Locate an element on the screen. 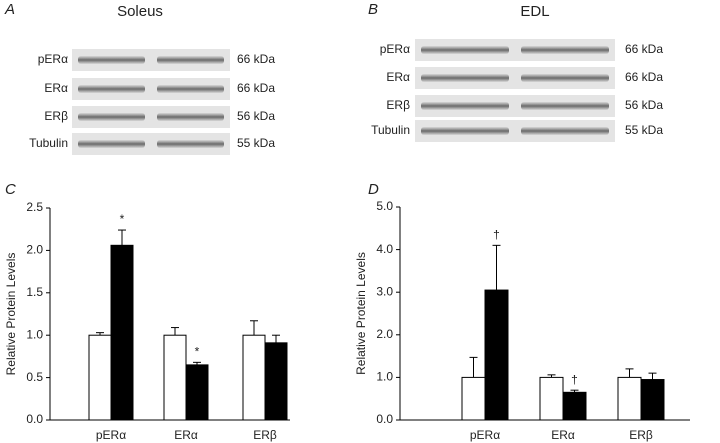 The height and width of the screenshot is (443, 720). panel-title: Soleus is located at coordinates (140, 11).